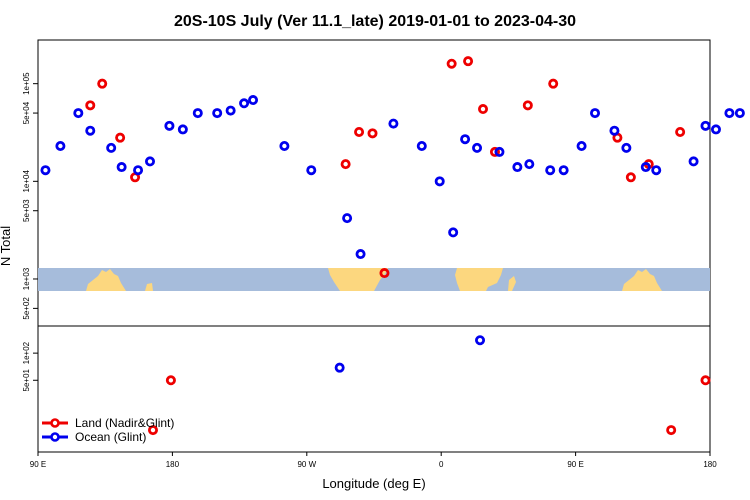  Describe the element at coordinates (26, 379) in the screenshot. I see `y-tick-label: 5e+01` at that location.